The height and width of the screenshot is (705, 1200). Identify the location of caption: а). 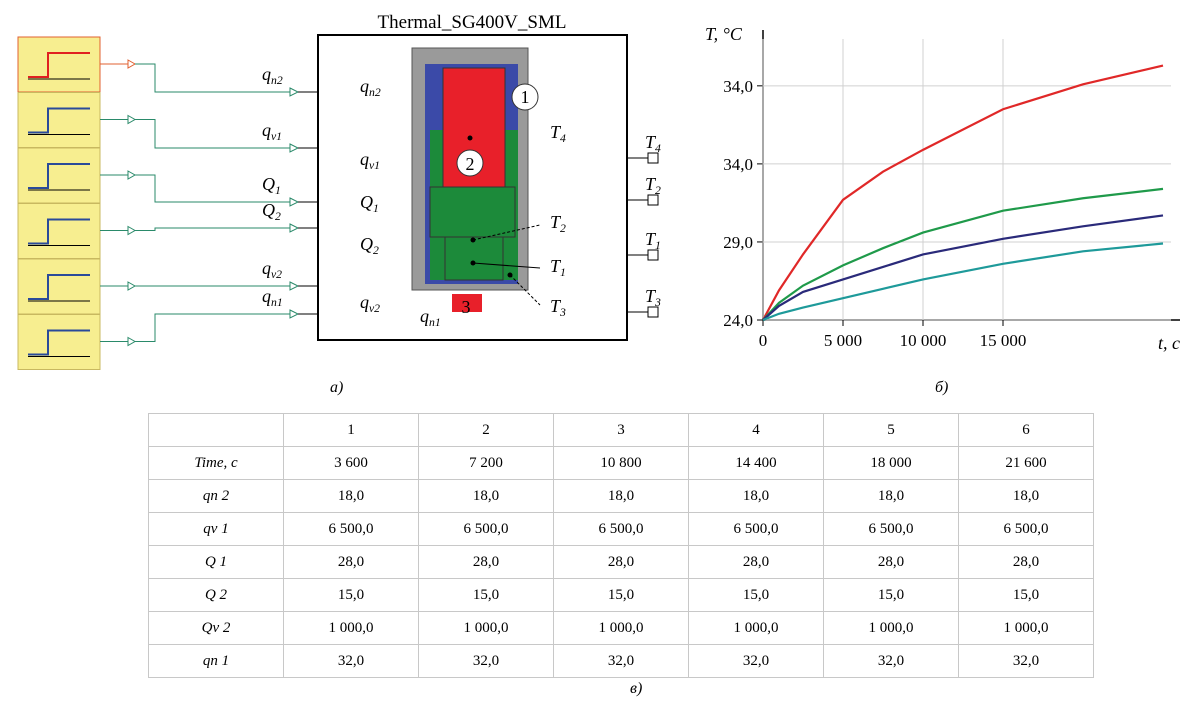
(336, 387).